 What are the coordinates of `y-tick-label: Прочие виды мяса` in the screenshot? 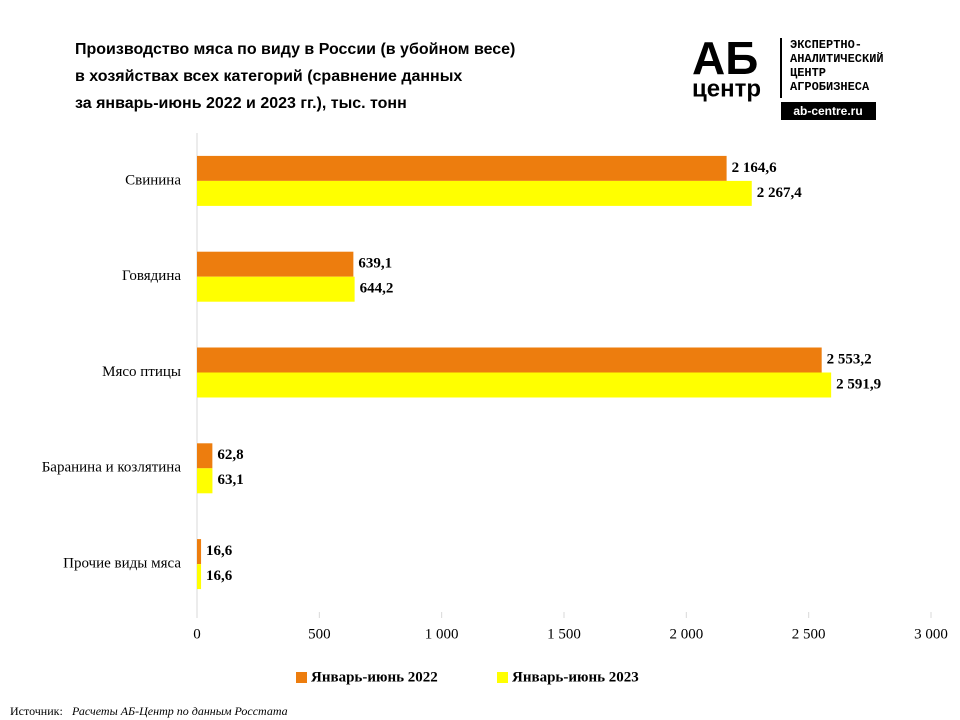 It's located at (122, 564).